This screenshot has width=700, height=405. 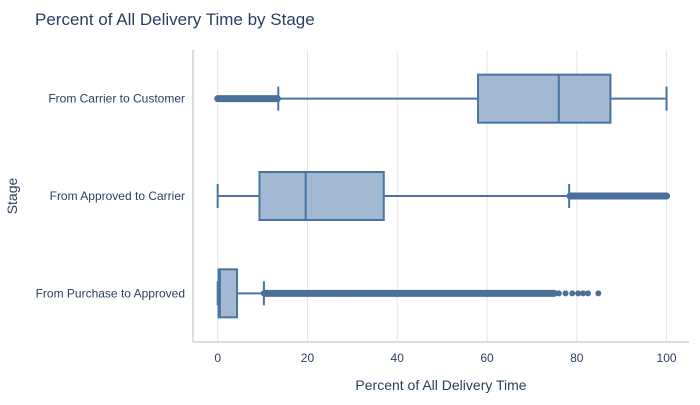 What do you see at coordinates (667, 358) in the screenshot?
I see `x-tick-label: 100` at bounding box center [667, 358].